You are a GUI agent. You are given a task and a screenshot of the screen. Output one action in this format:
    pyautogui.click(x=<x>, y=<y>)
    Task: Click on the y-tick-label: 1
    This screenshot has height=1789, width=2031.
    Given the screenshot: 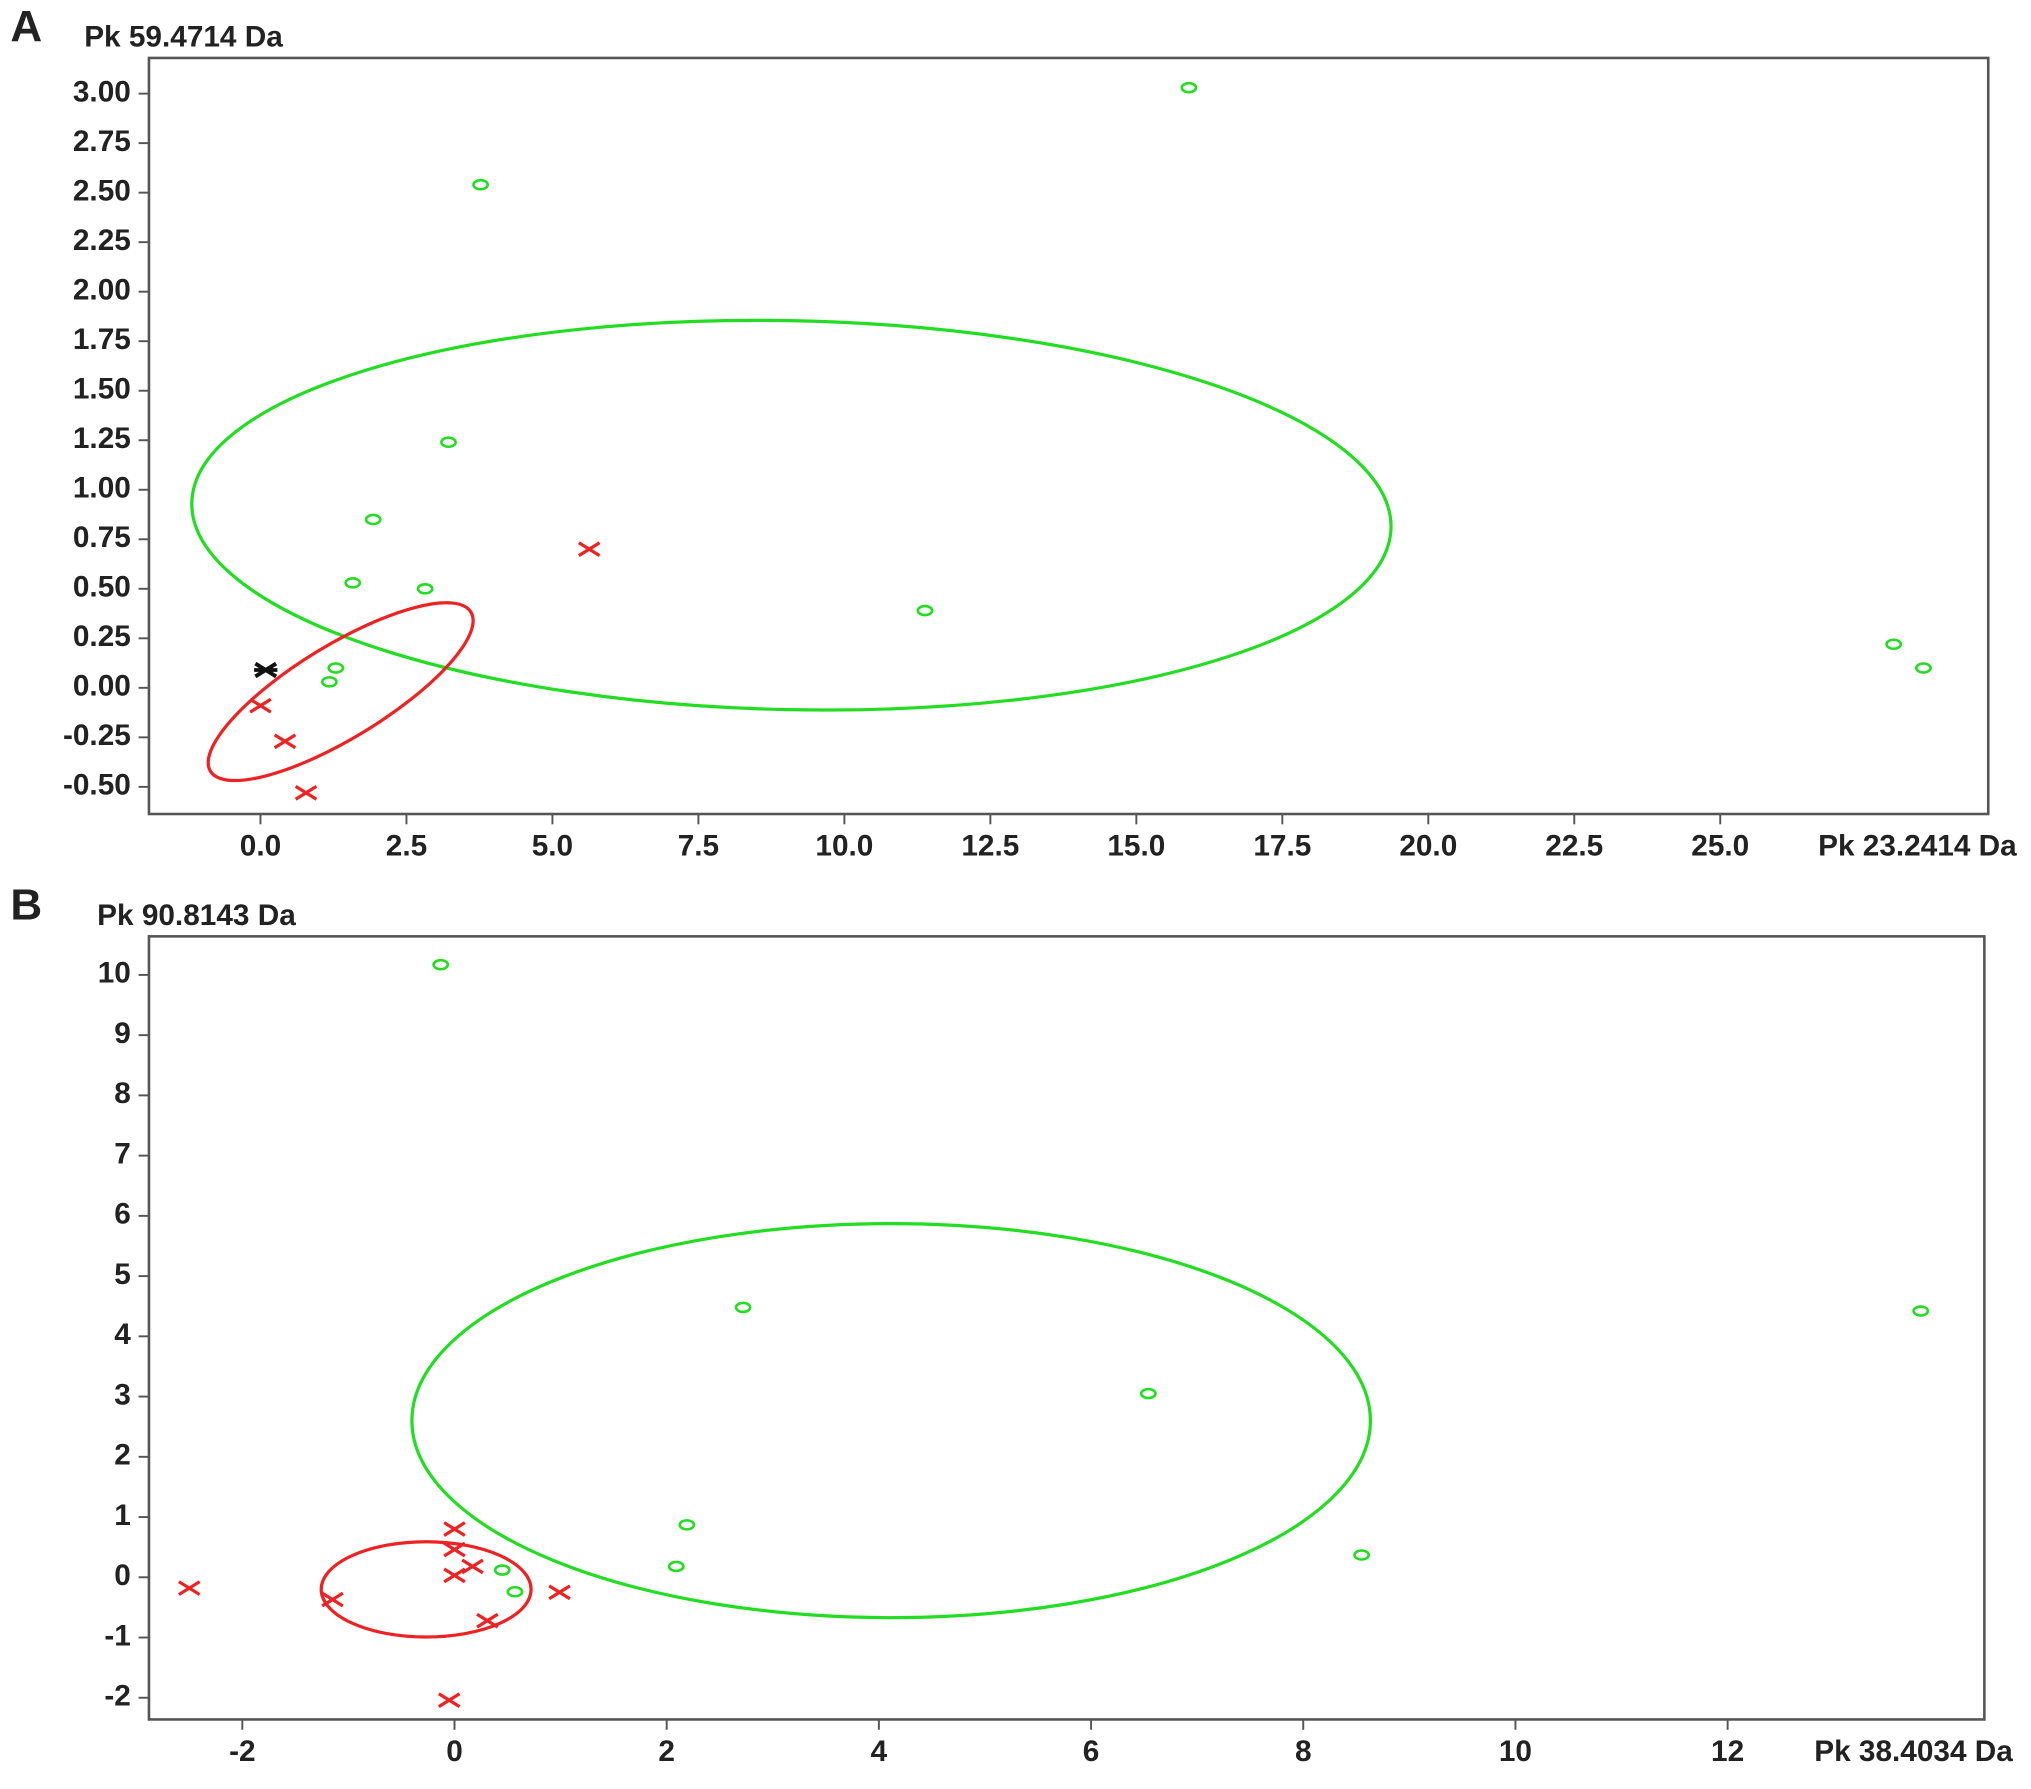 What is the action you would take?
    pyautogui.click(x=122, y=1515)
    